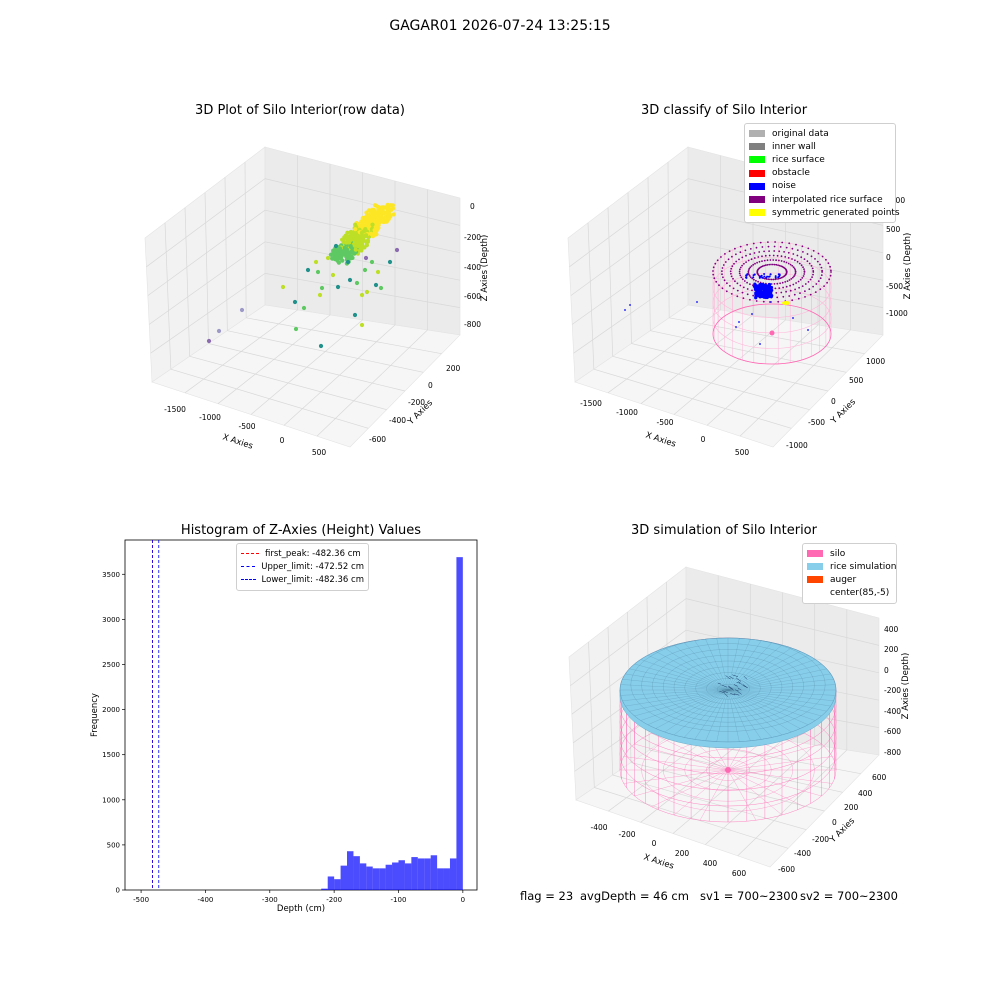 Image resolution: width=1000 pixels, height=1000 pixels. What do you see at coordinates (591, 403) in the screenshot?
I see `x-tick: -1500` at bounding box center [591, 403].